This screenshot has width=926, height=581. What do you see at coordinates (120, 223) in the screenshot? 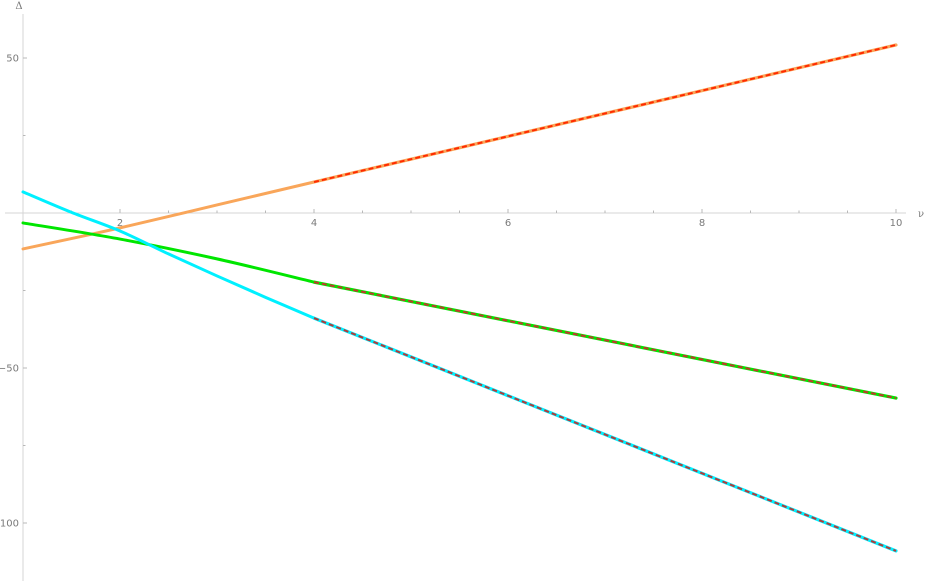
I see `x-tick-label: 2` at bounding box center [120, 223].